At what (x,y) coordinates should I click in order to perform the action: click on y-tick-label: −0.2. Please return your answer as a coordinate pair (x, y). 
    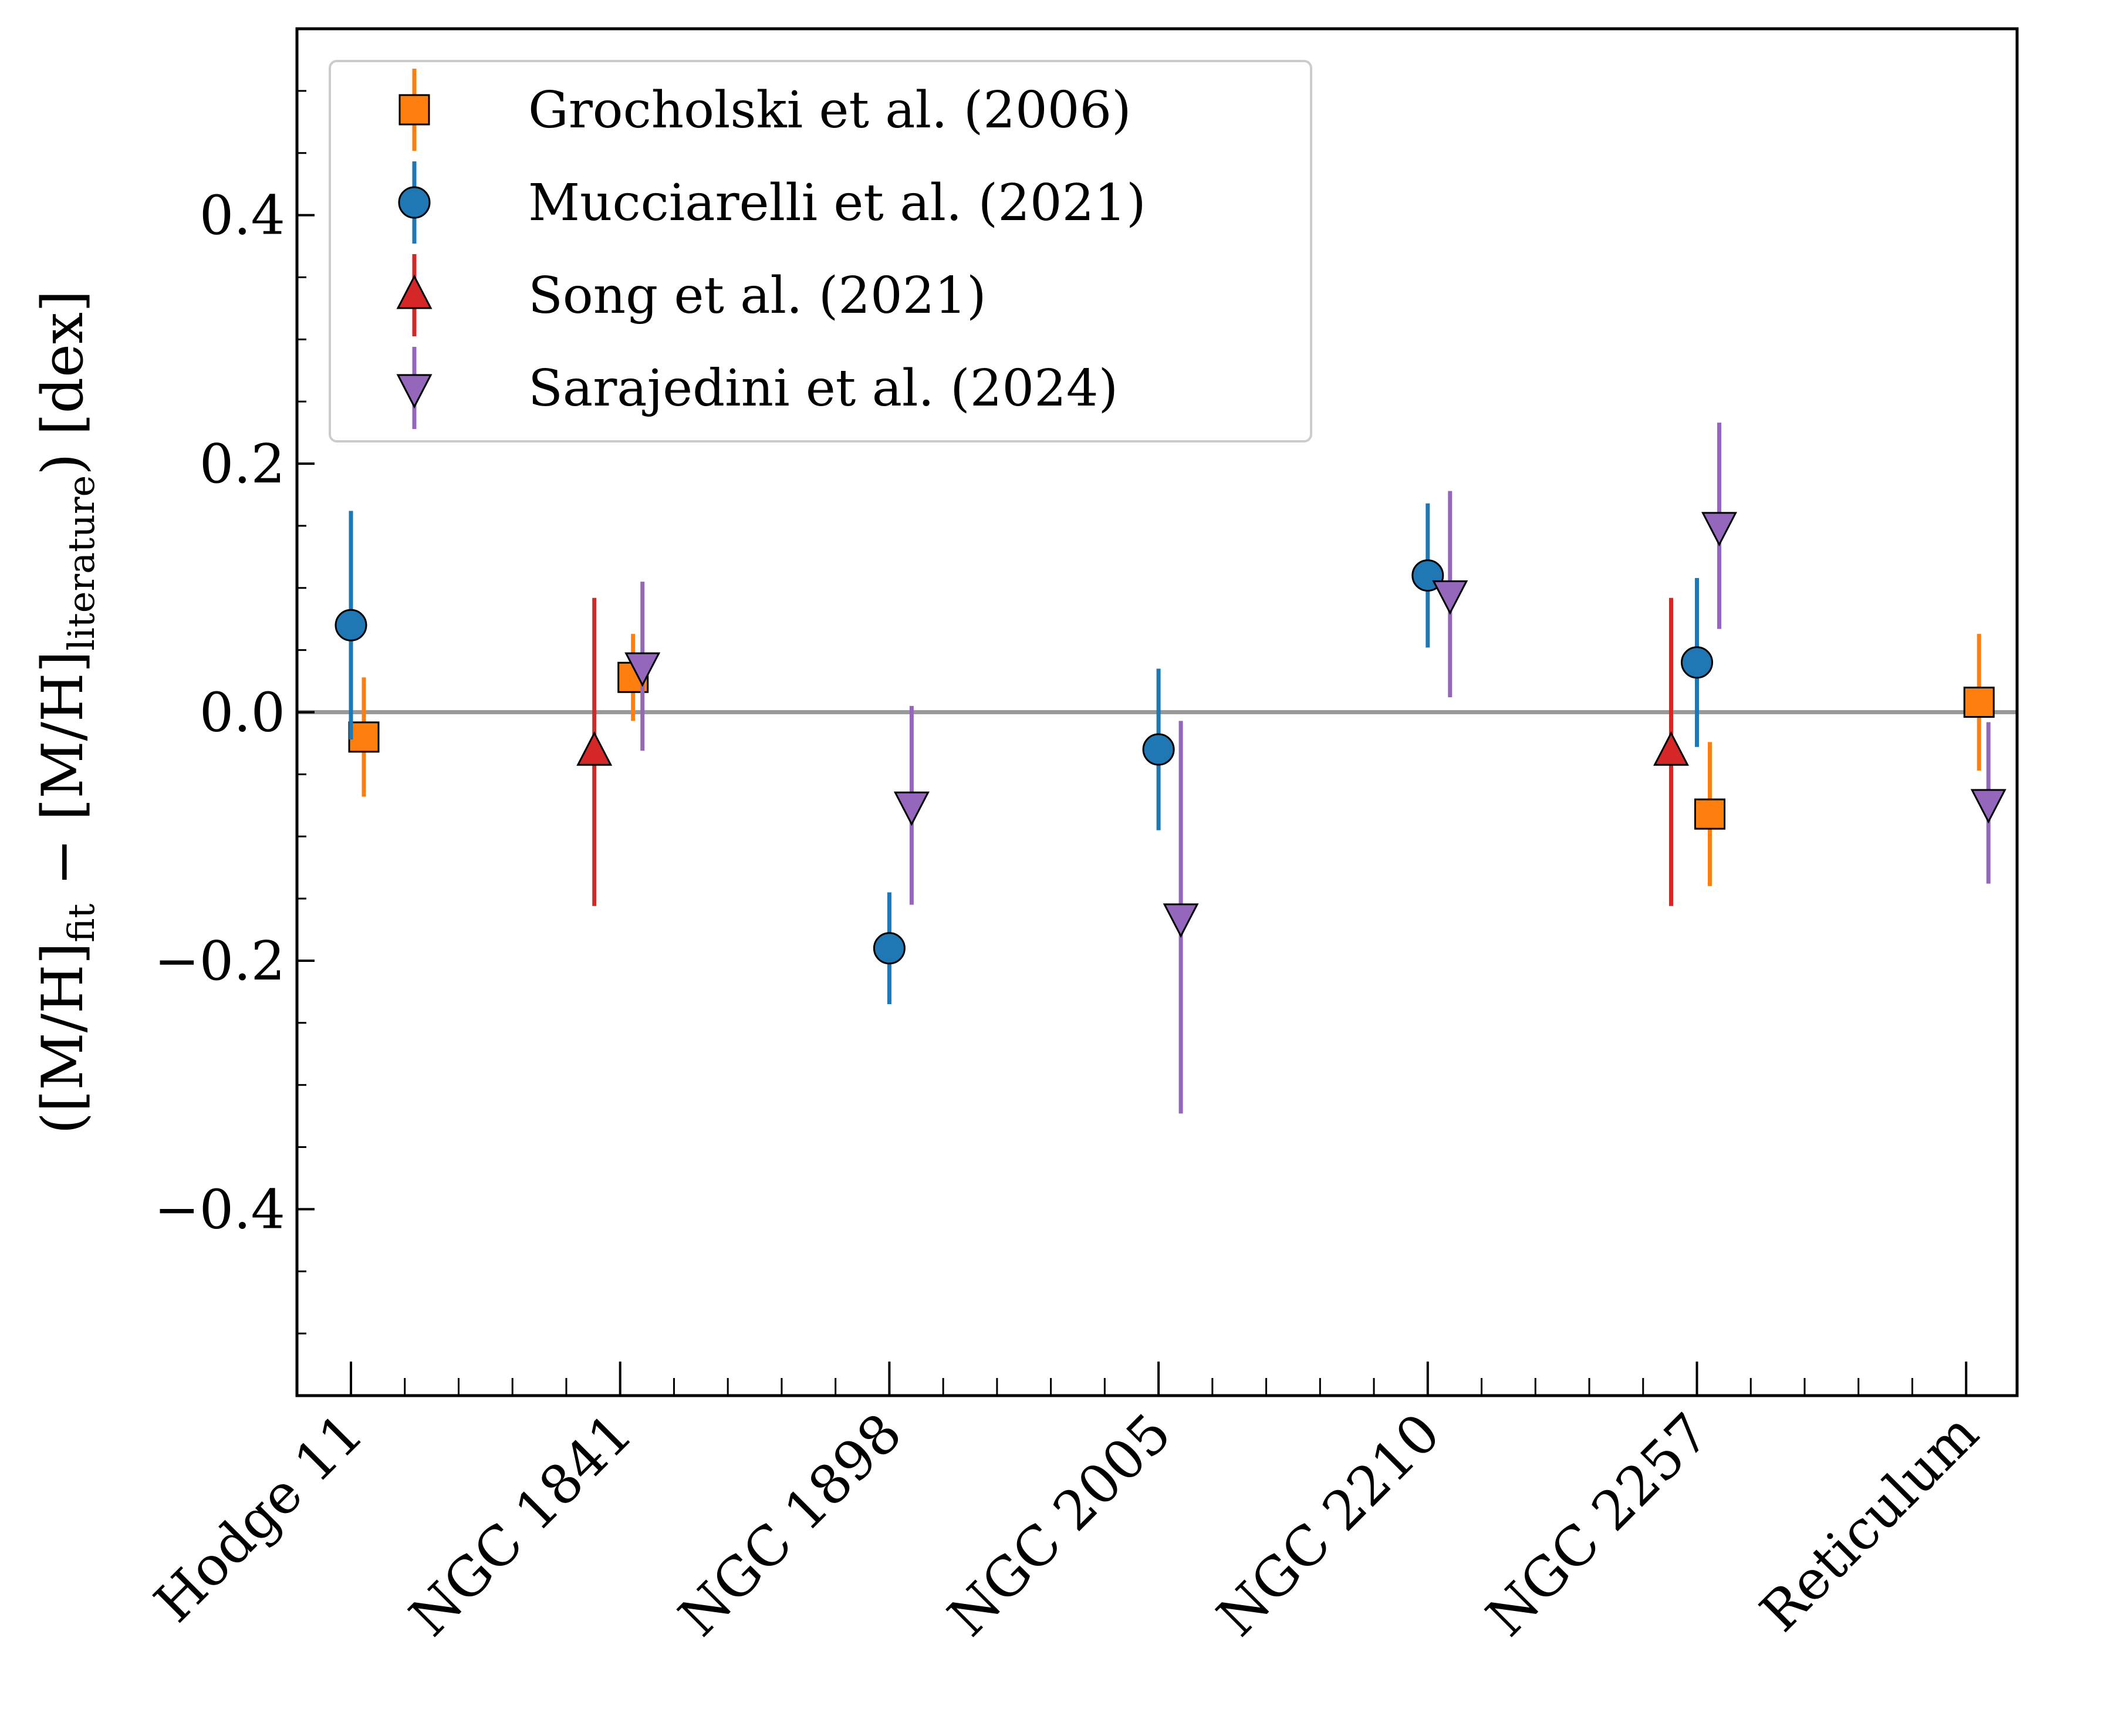
    Looking at the image, I should click on (219, 961).